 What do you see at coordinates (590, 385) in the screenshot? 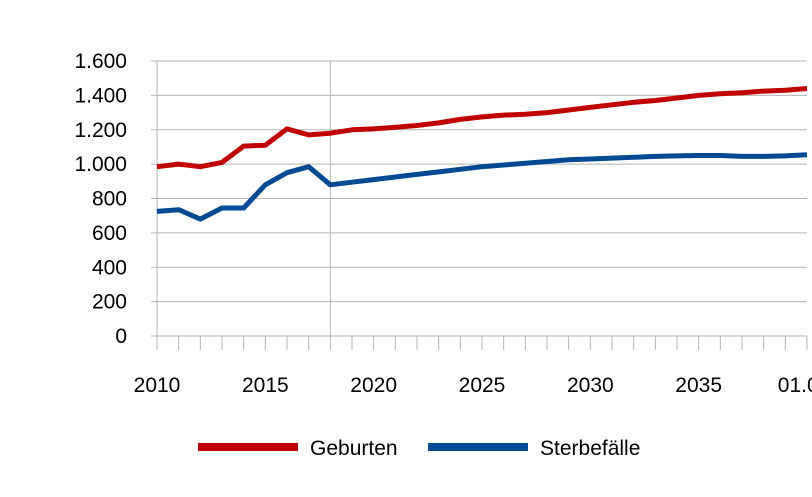
I see `x-tick-label: 2030` at bounding box center [590, 385].